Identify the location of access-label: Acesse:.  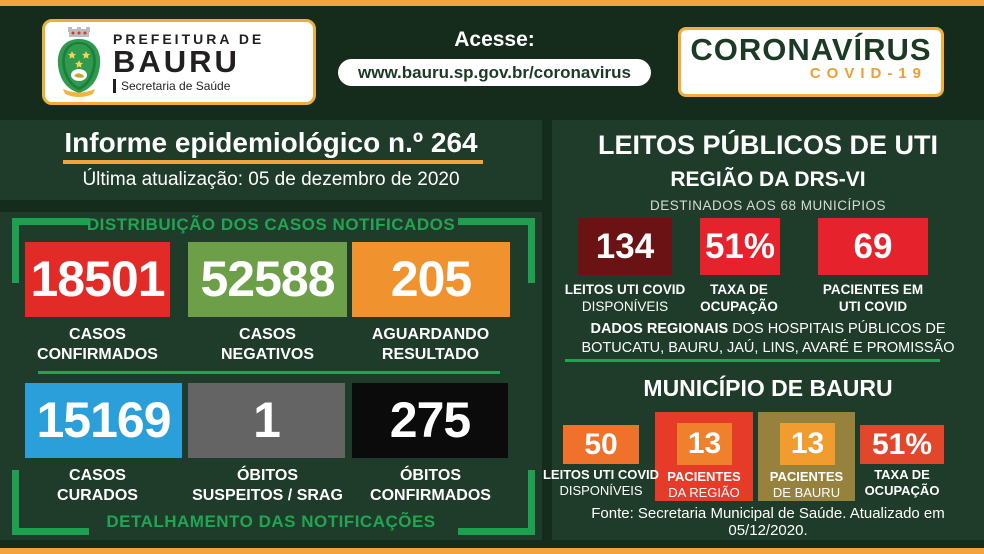
(494, 39).